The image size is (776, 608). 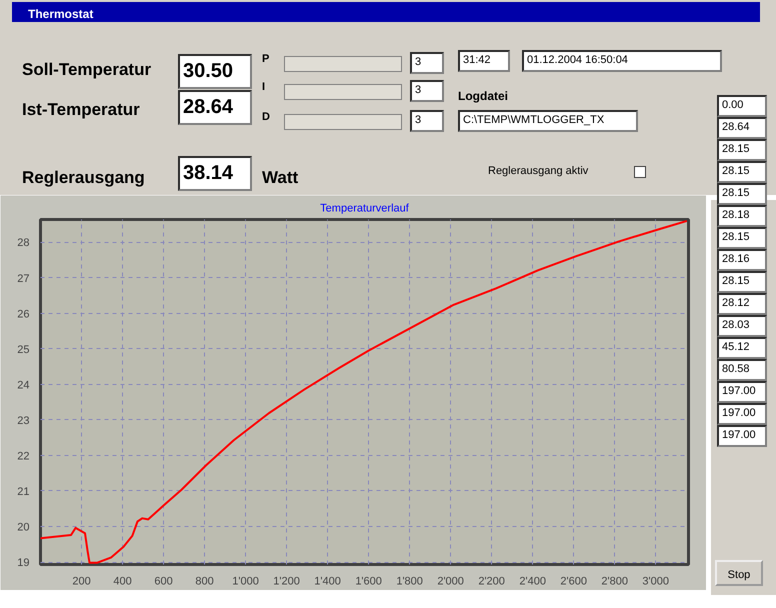 I want to click on x-tick-label: 1'400, so click(x=327, y=582).